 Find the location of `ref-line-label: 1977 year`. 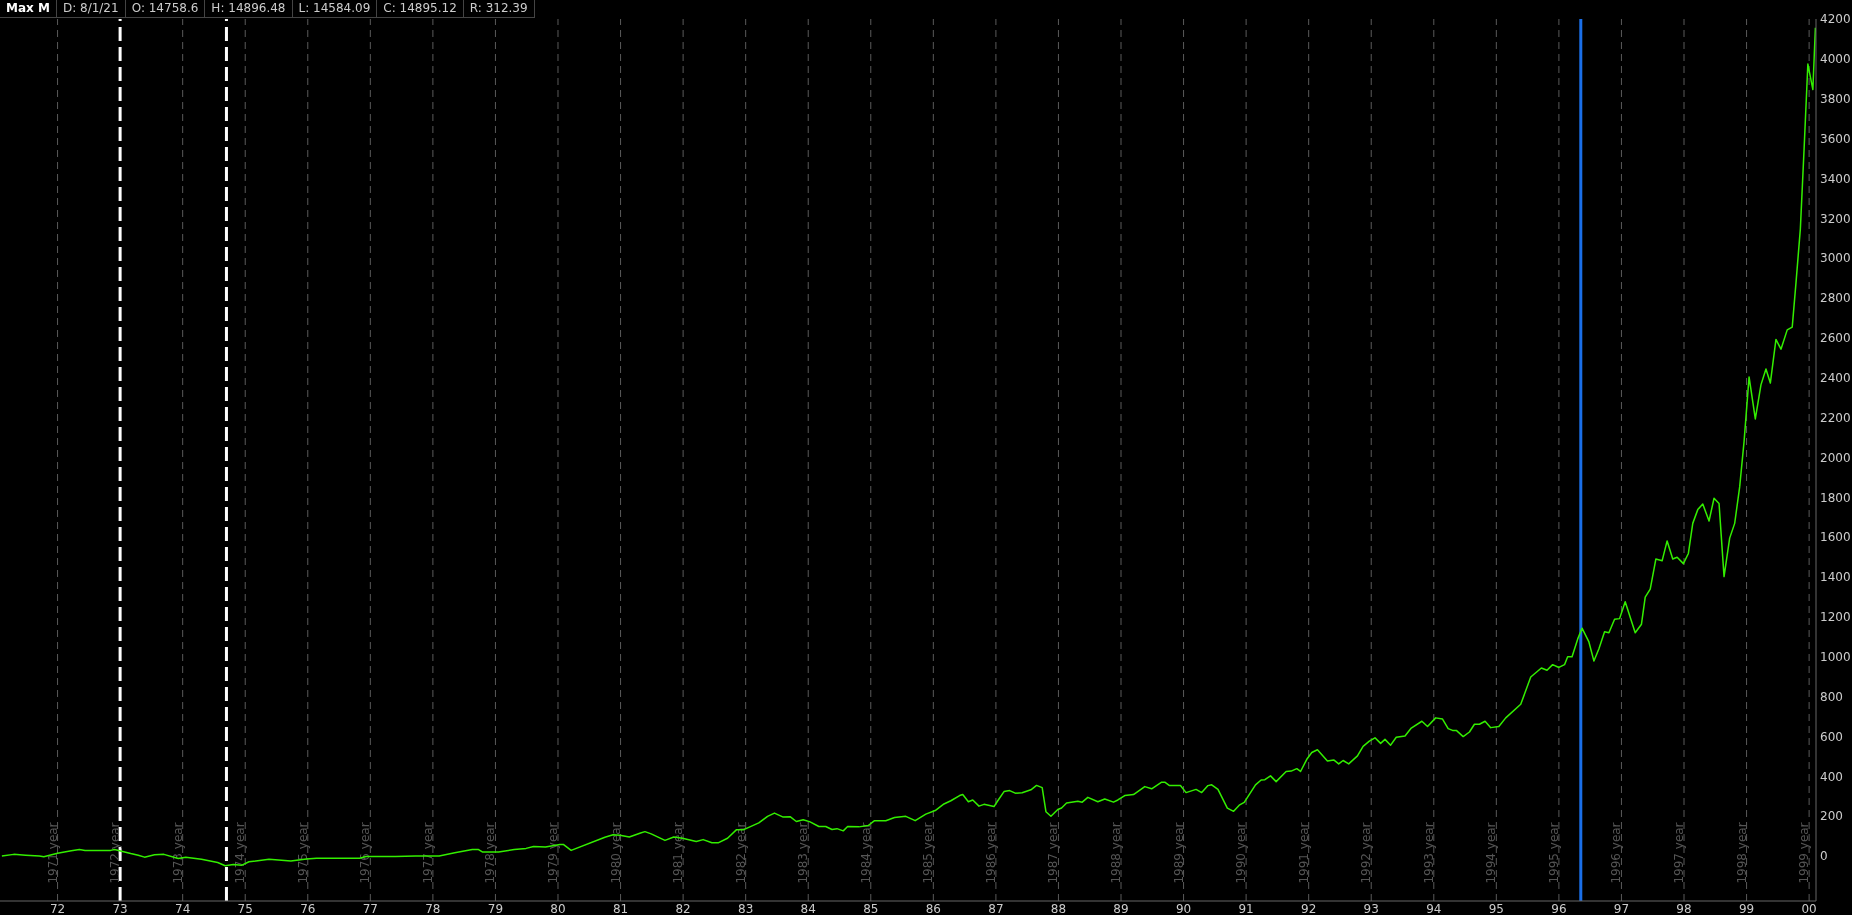

ref-line-label: 1977 year is located at coordinates (427, 853).